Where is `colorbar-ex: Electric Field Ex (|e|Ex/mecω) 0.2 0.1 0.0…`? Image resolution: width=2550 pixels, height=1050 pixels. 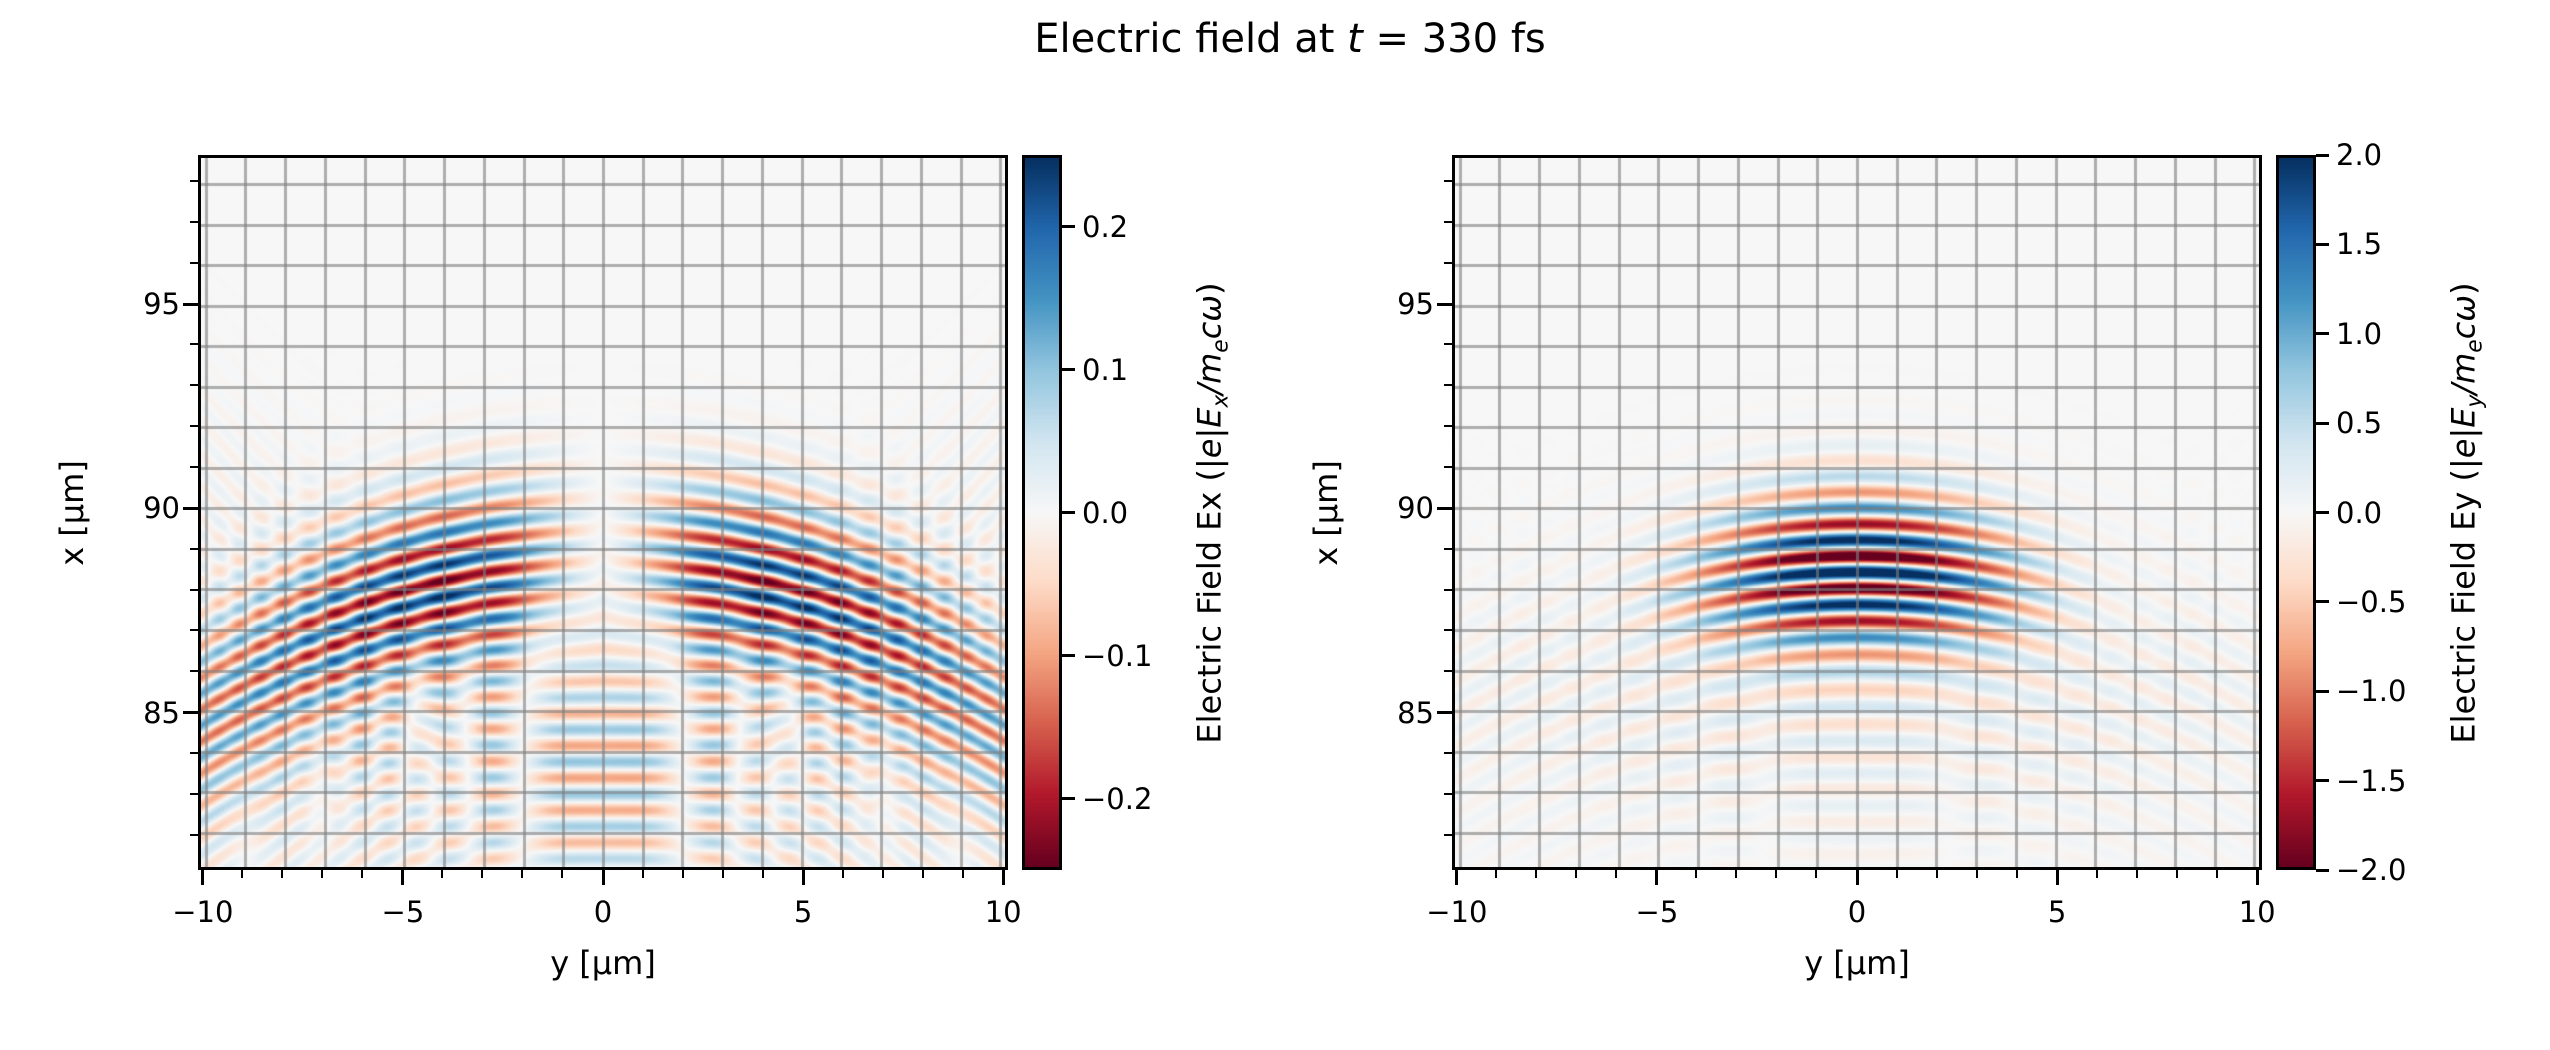 colorbar-ex: Electric Field Ex (|e|Ex/mecω) 0.2 0.1 0.0… is located at coordinates (1127, 512).